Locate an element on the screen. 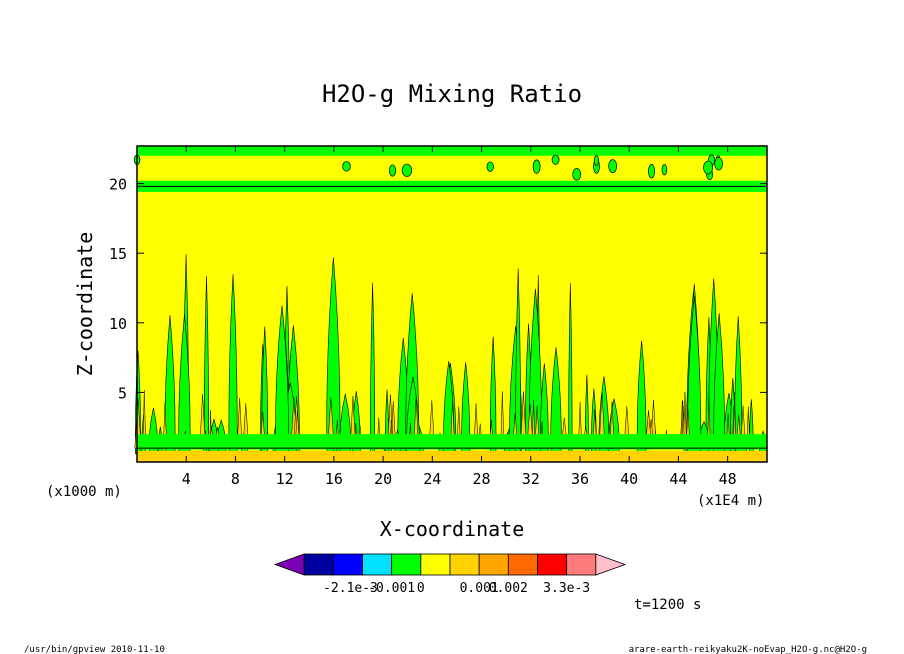 The width and height of the screenshot is (904, 654). colorbar-label: 3.3e-3 is located at coordinates (566, 588).